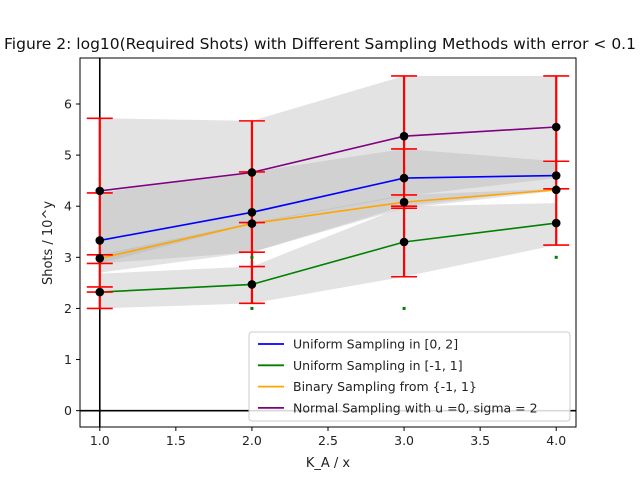 The height and width of the screenshot is (480, 640). Describe the element at coordinates (68, 308) in the screenshot. I see `y-tick-label: 2` at that location.